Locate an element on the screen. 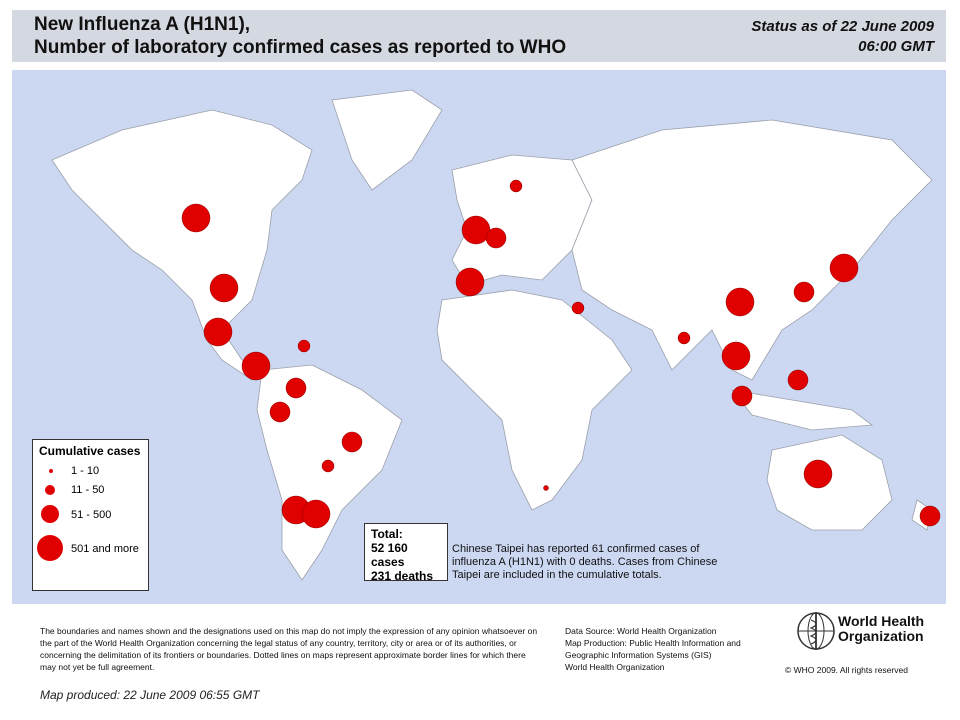 The width and height of the screenshot is (960, 720). south-america-landmass is located at coordinates (329, 472).